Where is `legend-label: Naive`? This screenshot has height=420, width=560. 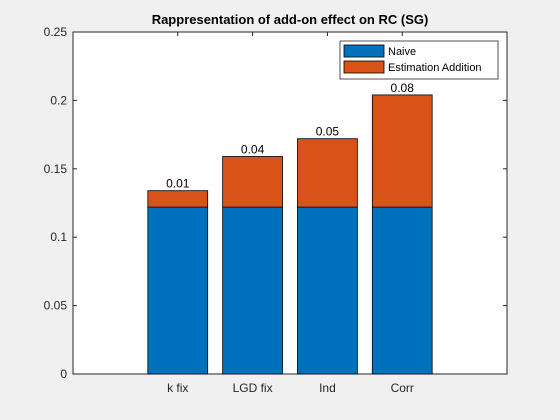 legend-label: Naive is located at coordinates (402, 52).